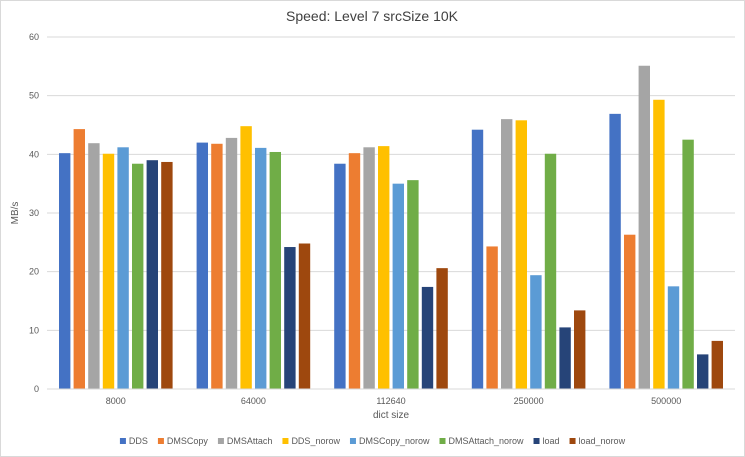  I want to click on y-tick-label: 40, so click(34, 154).